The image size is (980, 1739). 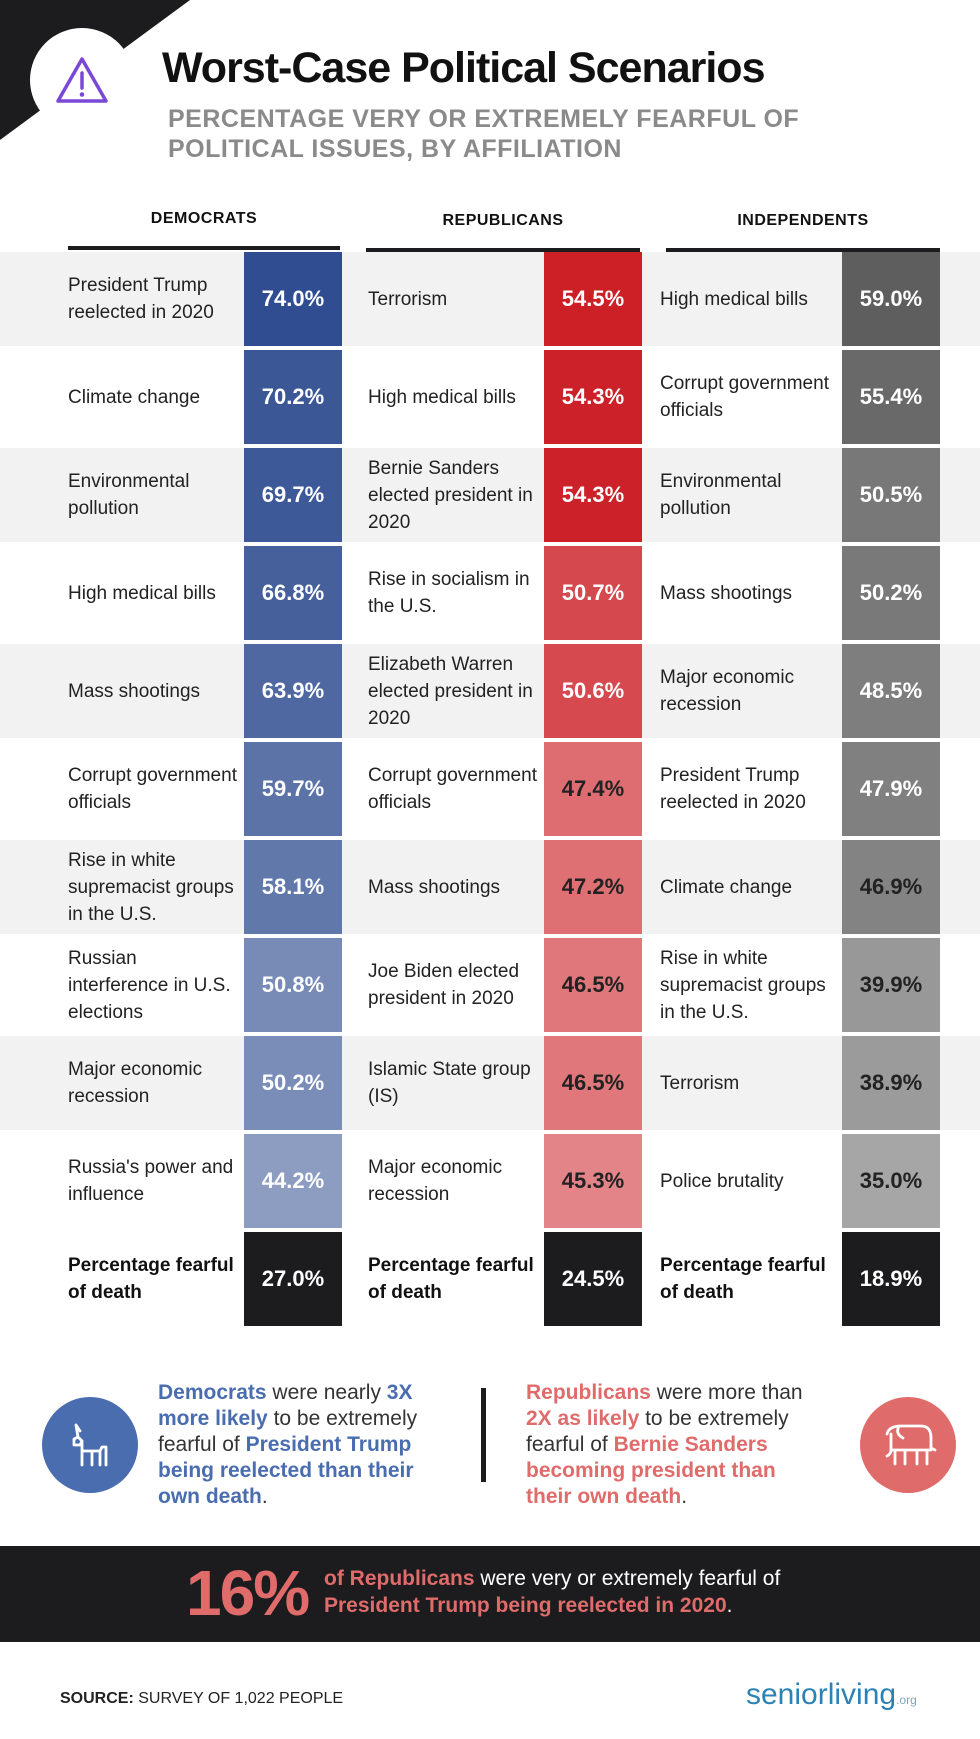 I want to click on column-header-label: DEMOCRATS, so click(x=204, y=218).